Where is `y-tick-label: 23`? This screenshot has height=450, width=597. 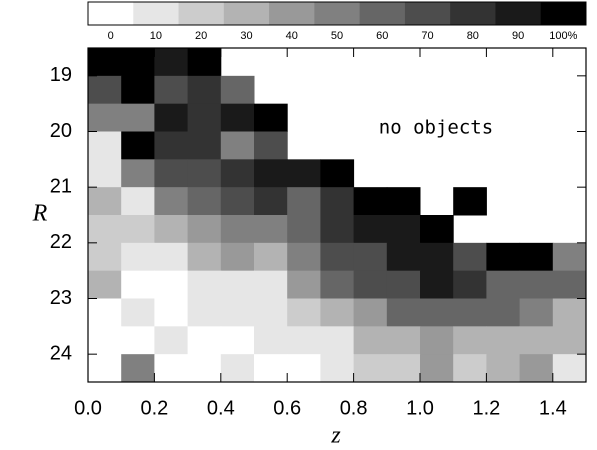 y-tick-label: 23 is located at coordinates (61, 298).